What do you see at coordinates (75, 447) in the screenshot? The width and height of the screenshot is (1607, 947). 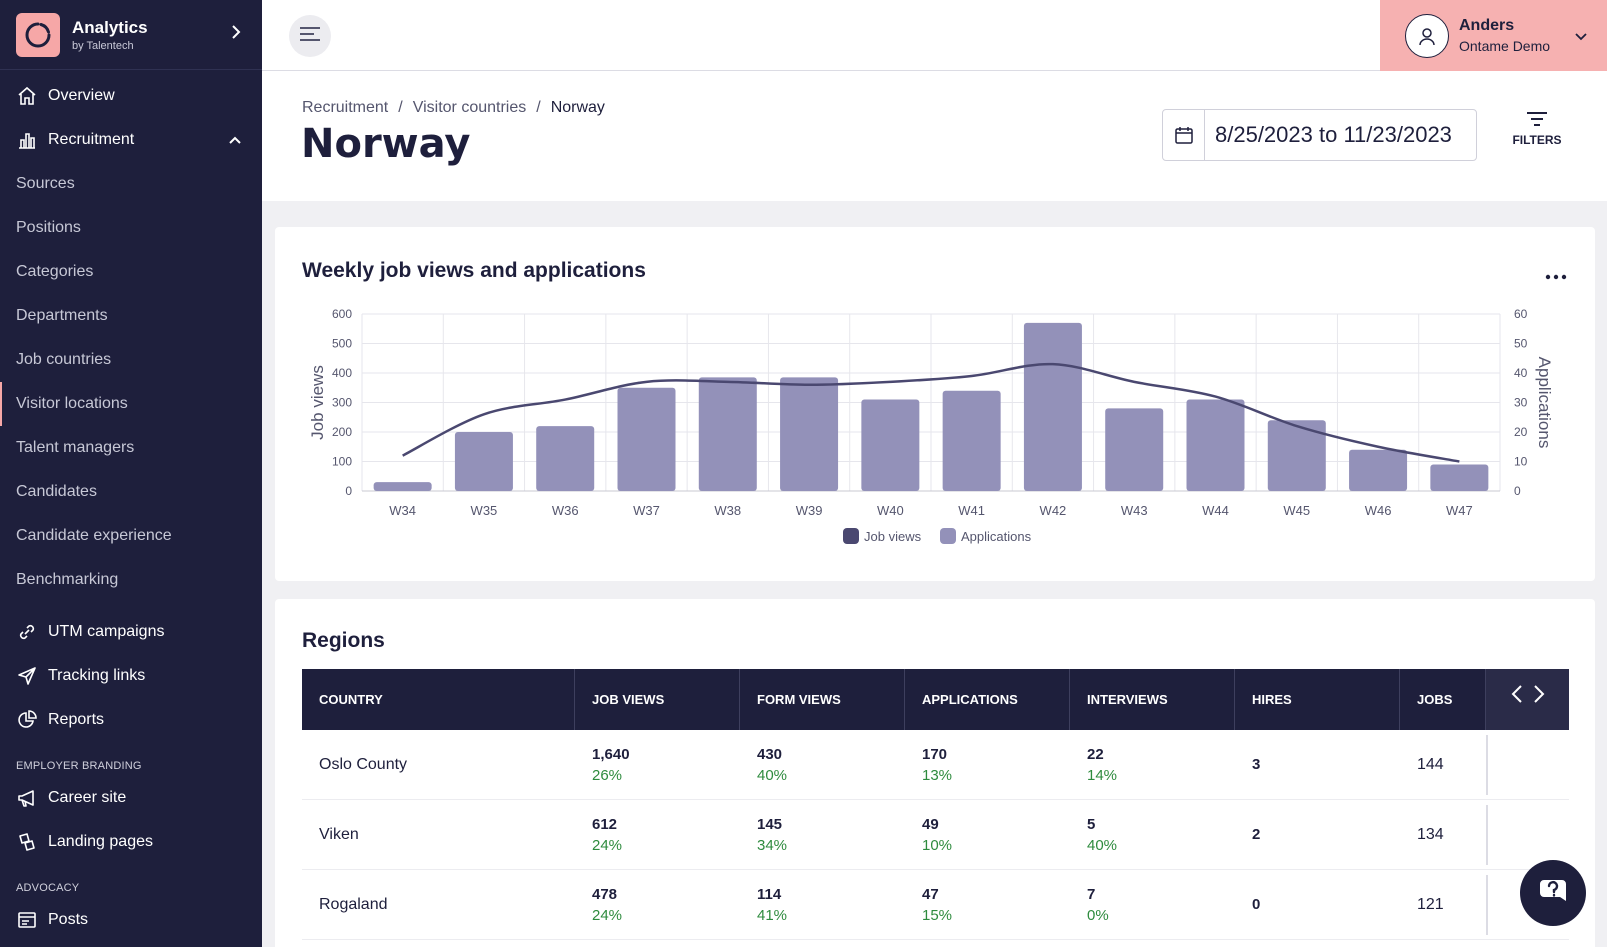 I see `sidebar-item-talent-managers: Talent managers` at bounding box center [75, 447].